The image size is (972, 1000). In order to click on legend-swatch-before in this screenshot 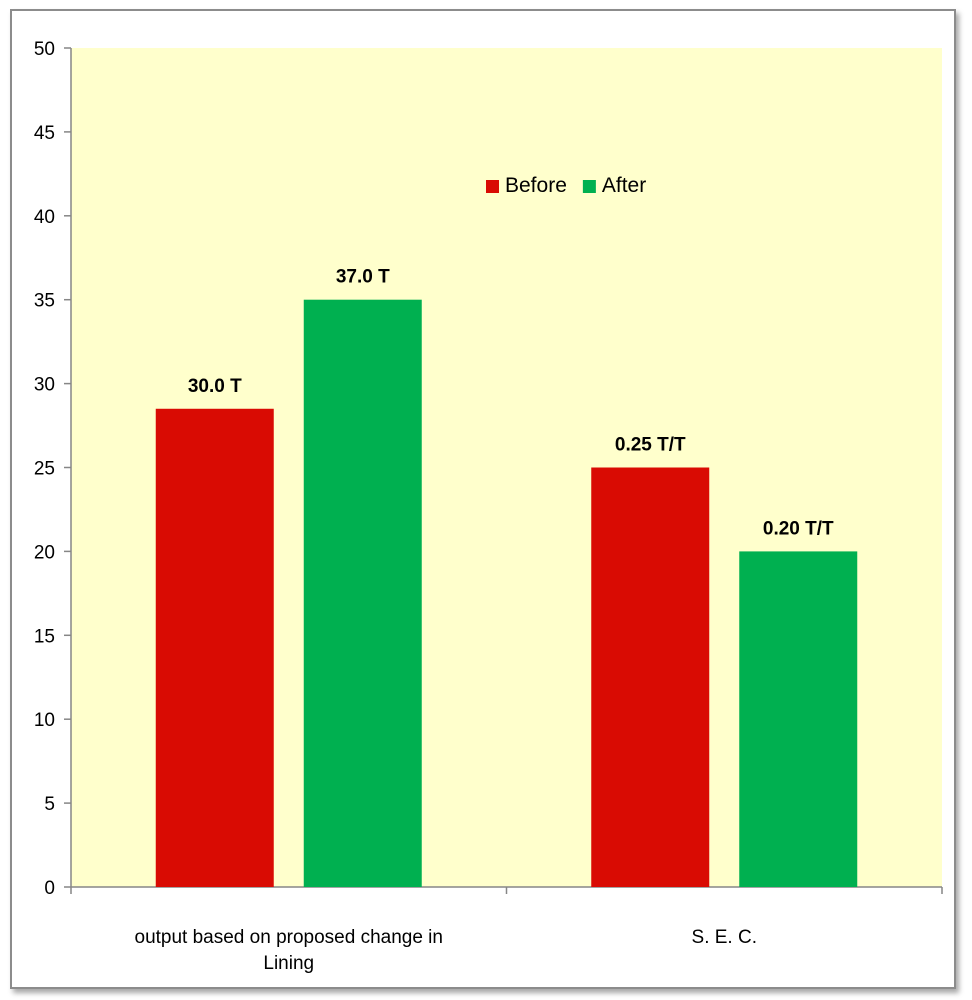, I will do `click(492, 186)`.